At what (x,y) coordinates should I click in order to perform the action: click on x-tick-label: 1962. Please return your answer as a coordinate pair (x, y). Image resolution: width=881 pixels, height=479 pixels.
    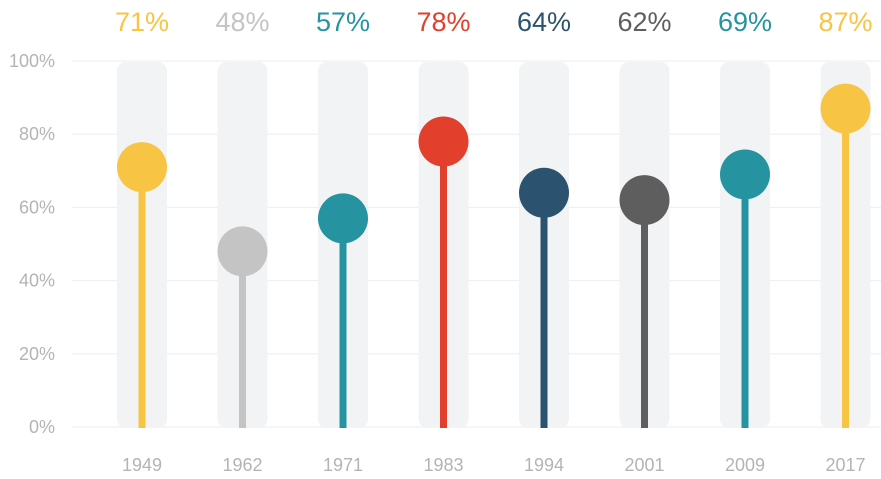
    Looking at the image, I should click on (242, 465).